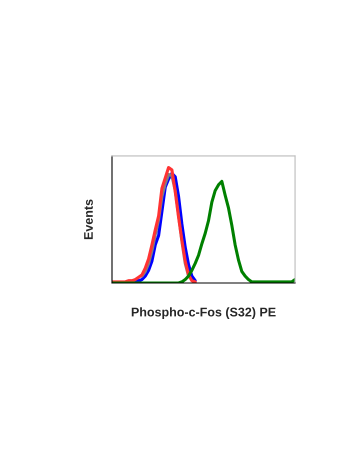 Image resolution: width=350 pixels, height=467 pixels. What do you see at coordinates (88, 220) in the screenshot?
I see `y-axis-title: Events` at bounding box center [88, 220].